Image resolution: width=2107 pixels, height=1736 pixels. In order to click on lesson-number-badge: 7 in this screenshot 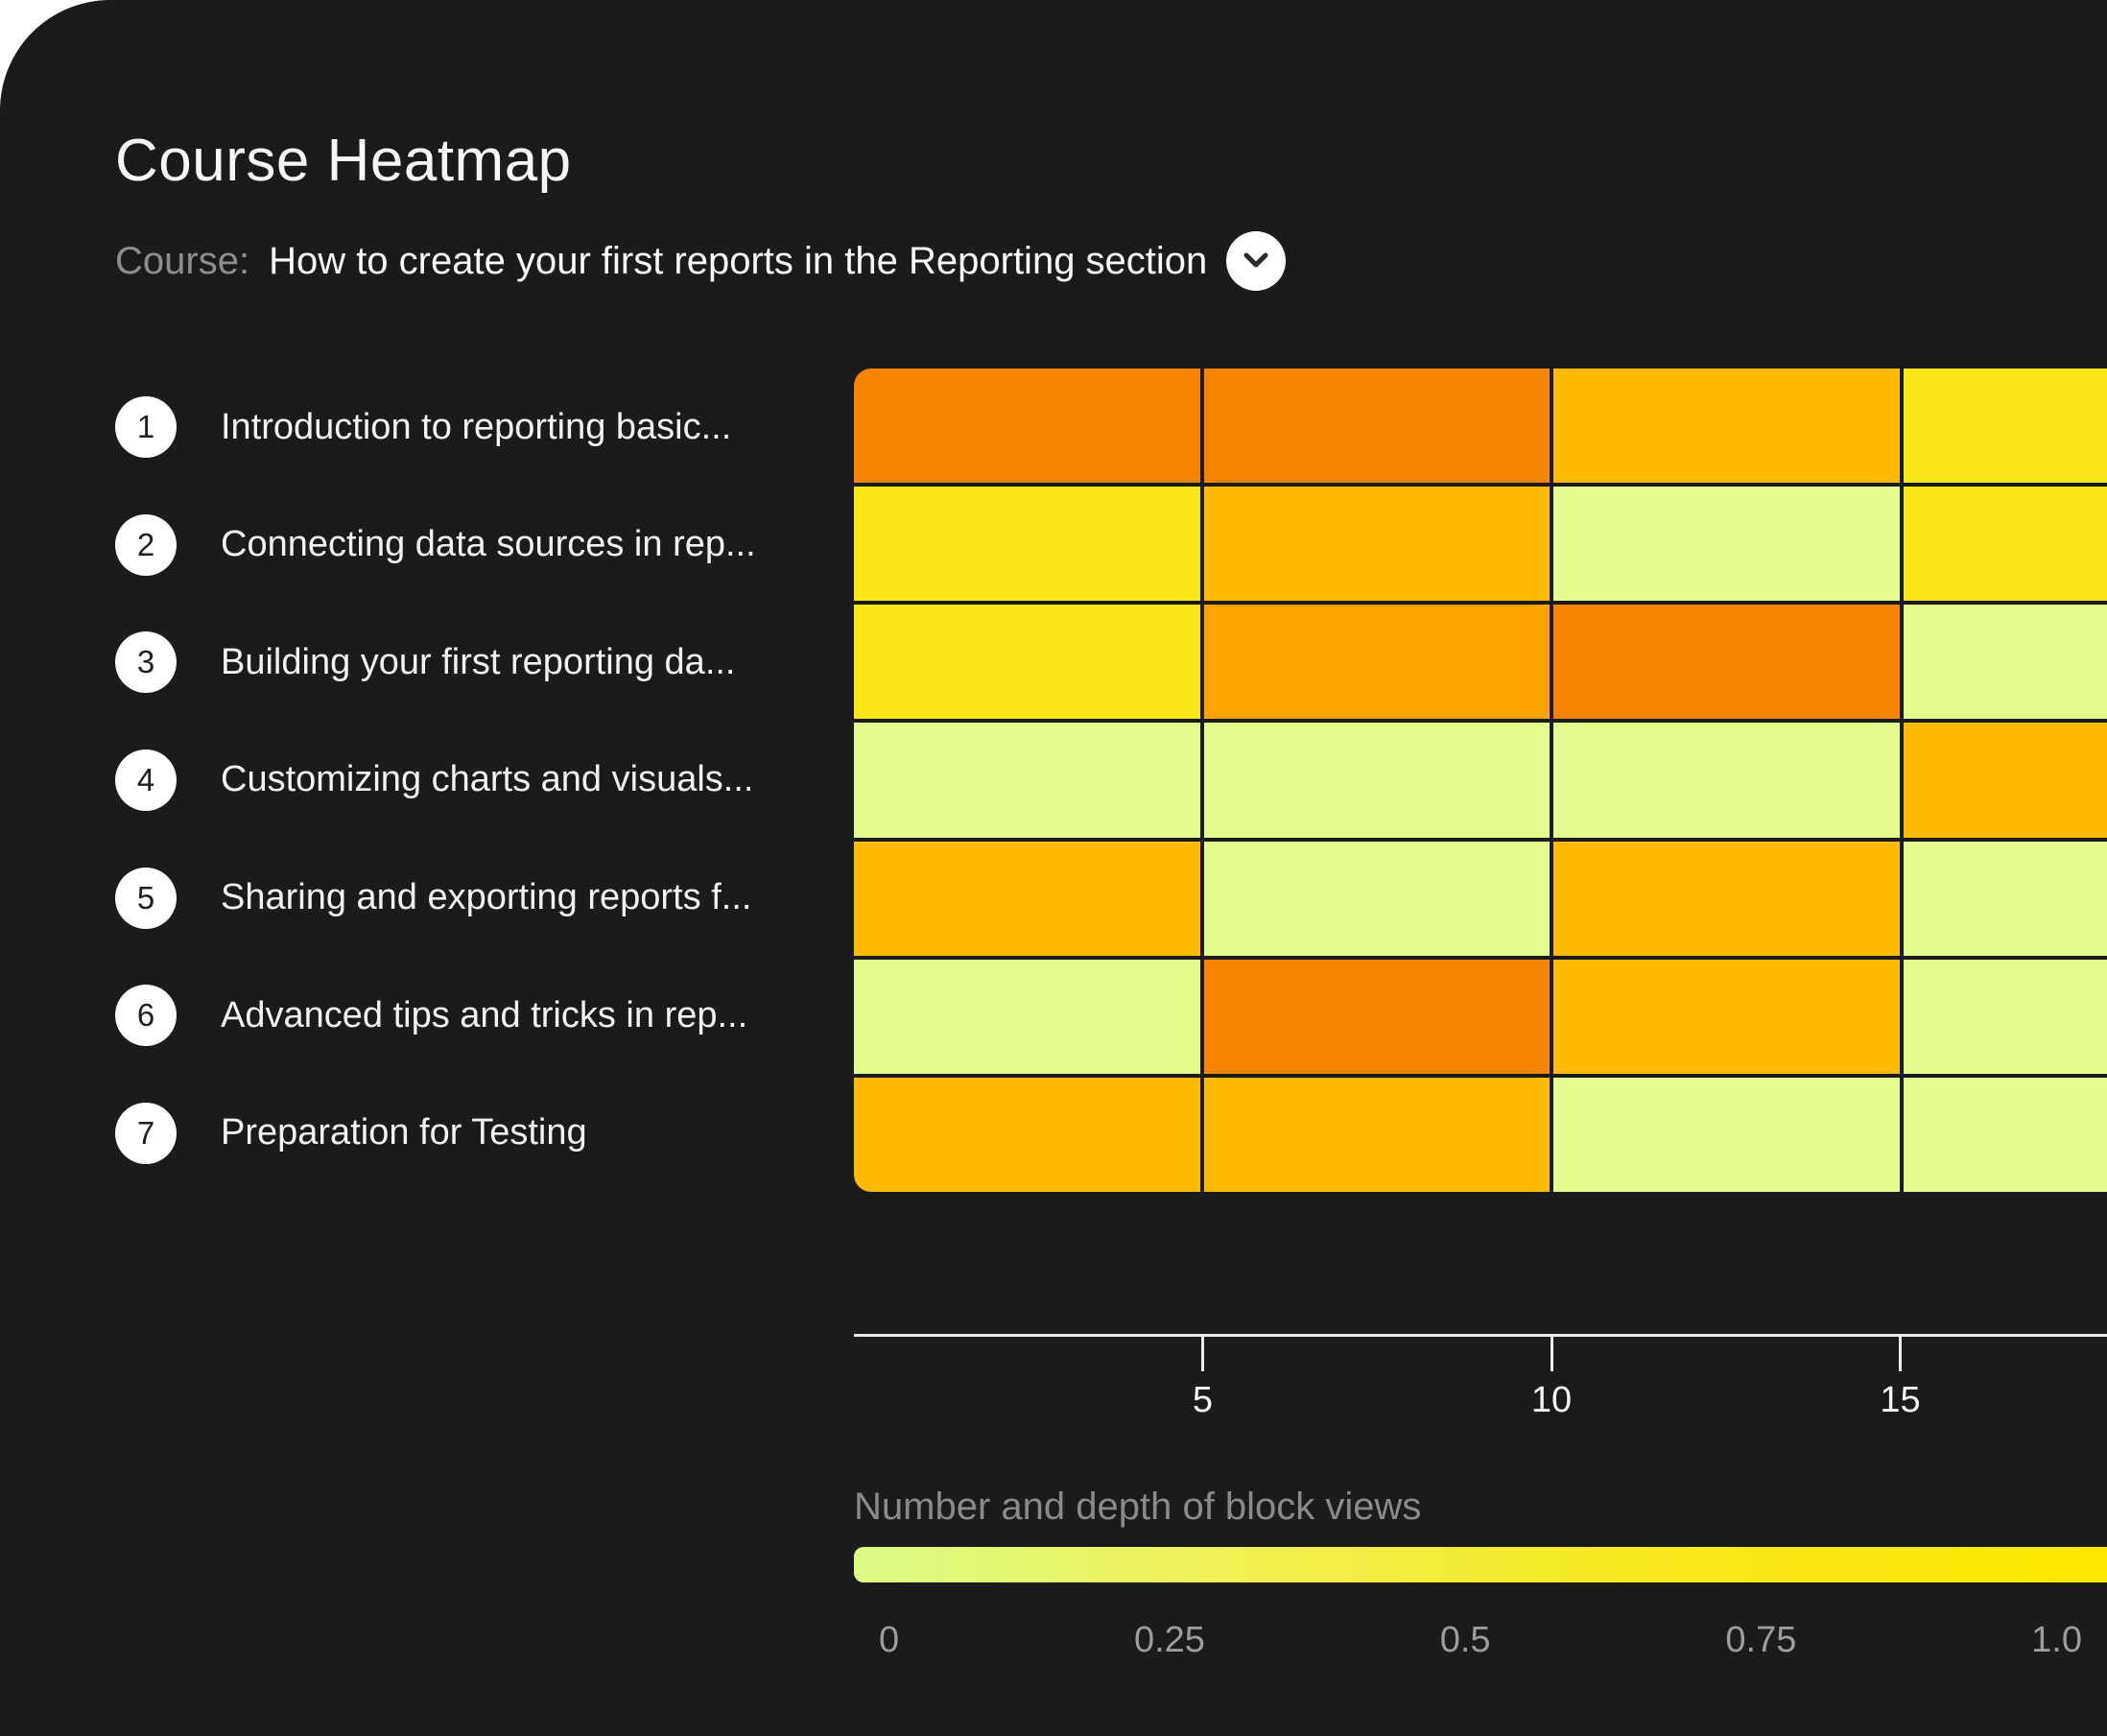, I will do `click(146, 1133)`.